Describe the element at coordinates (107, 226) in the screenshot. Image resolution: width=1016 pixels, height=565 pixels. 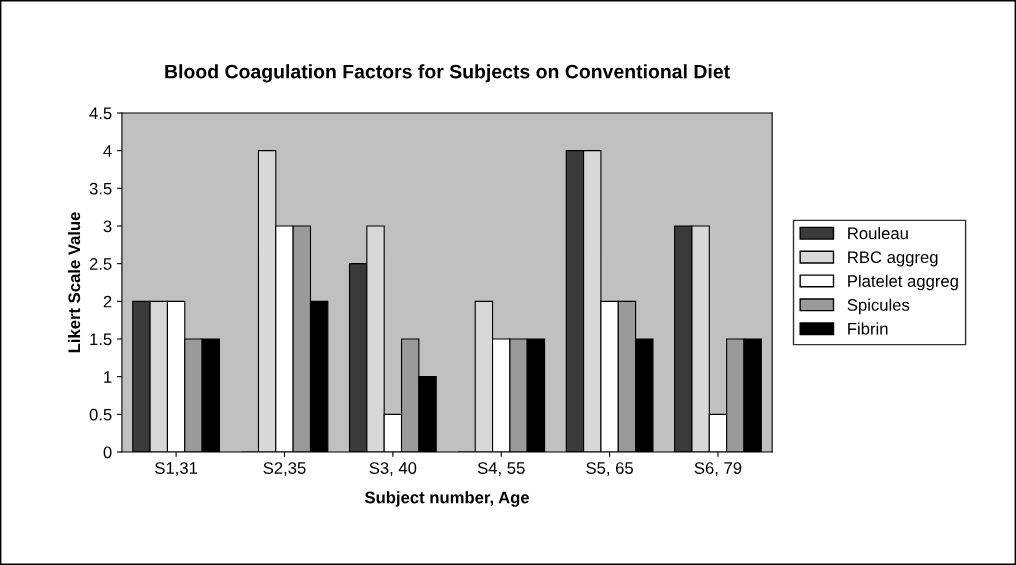
I see `y-tick-label: 3` at that location.